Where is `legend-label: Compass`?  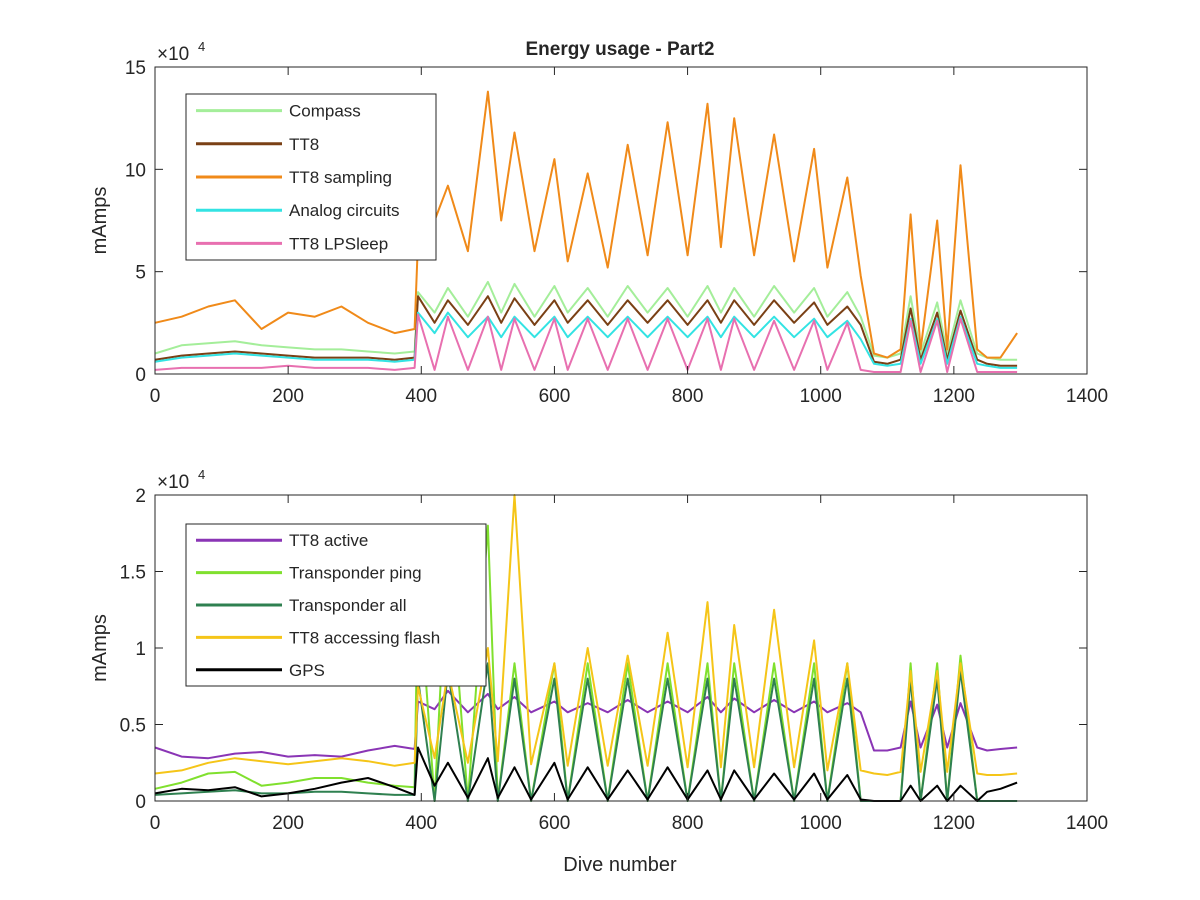
legend-label: Compass is located at coordinates (325, 111).